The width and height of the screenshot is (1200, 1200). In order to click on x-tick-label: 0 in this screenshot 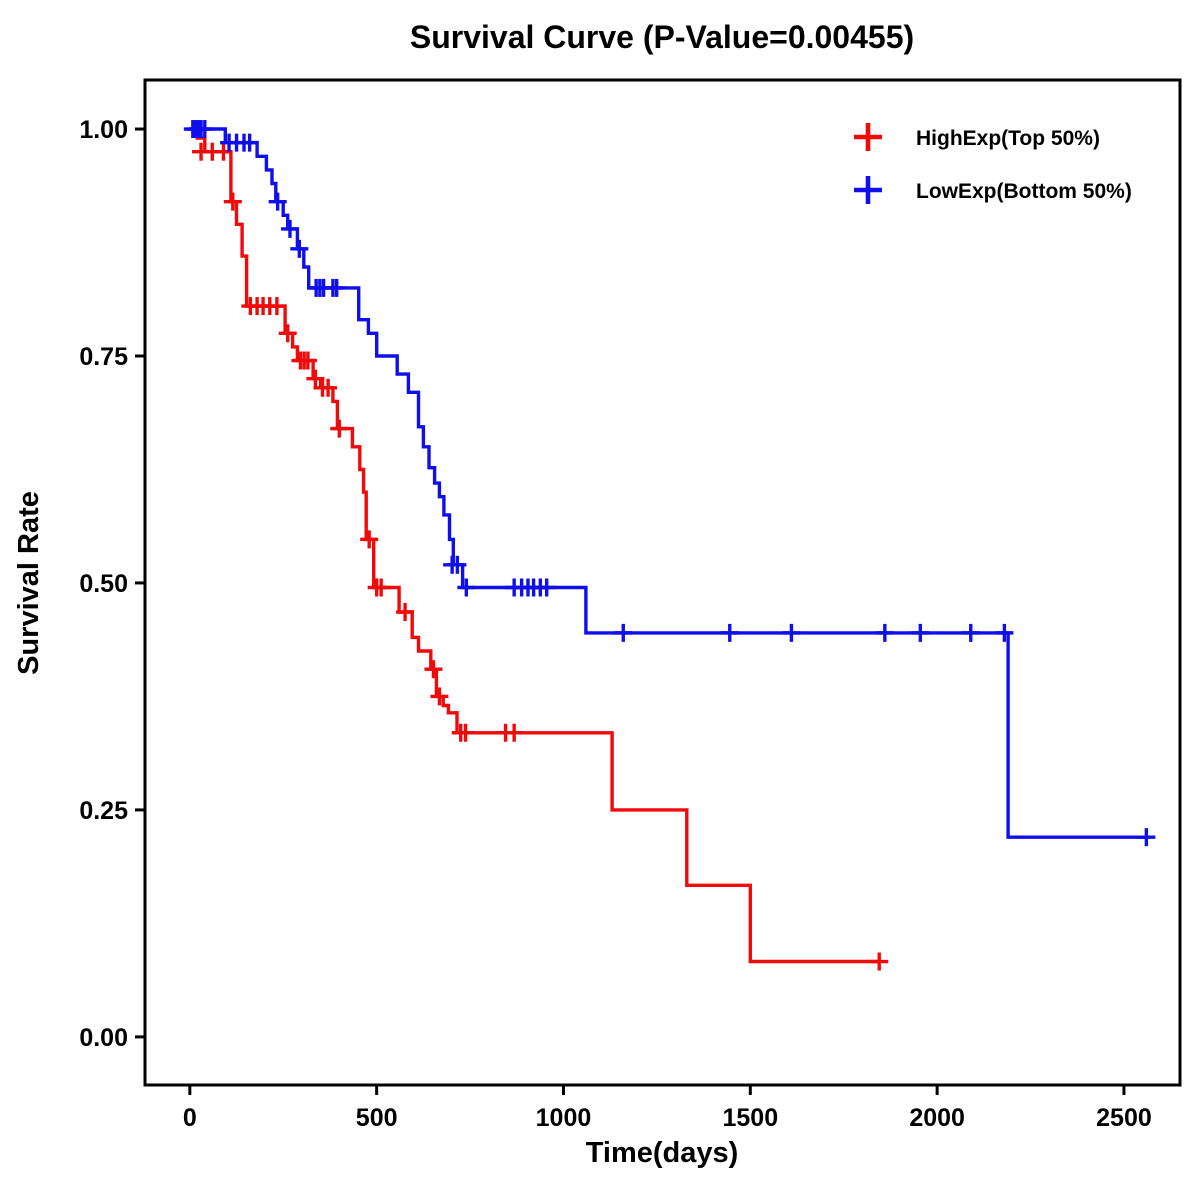, I will do `click(190, 1118)`.